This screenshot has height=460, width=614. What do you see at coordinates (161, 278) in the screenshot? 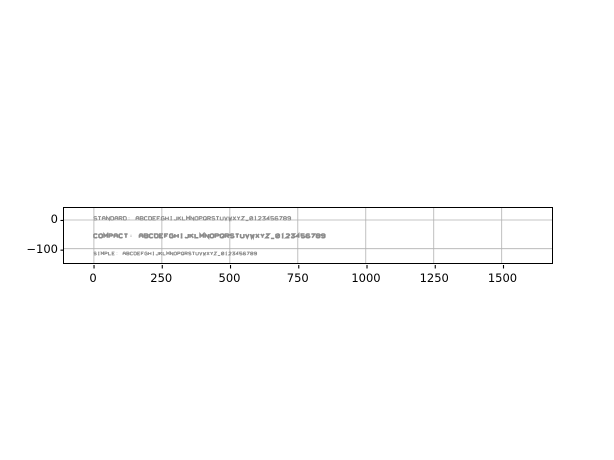
I see `x-tick-label: 250` at bounding box center [161, 278].